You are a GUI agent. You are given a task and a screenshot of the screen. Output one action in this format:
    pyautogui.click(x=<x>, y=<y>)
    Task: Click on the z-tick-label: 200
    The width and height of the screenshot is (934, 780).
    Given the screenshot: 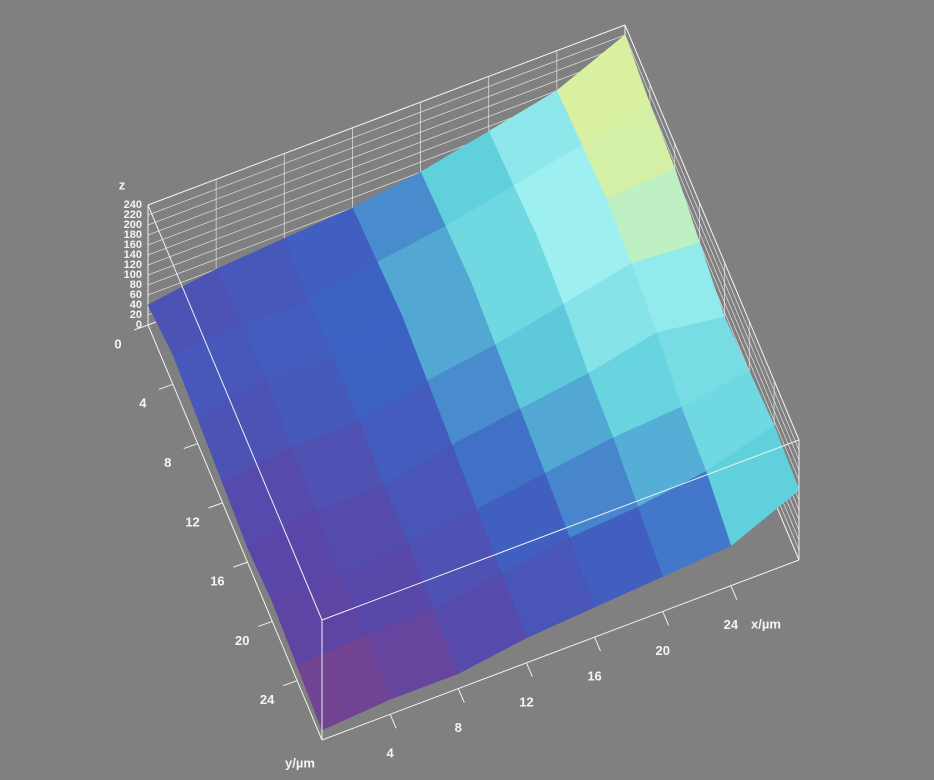 What is the action you would take?
    pyautogui.click(x=133, y=225)
    